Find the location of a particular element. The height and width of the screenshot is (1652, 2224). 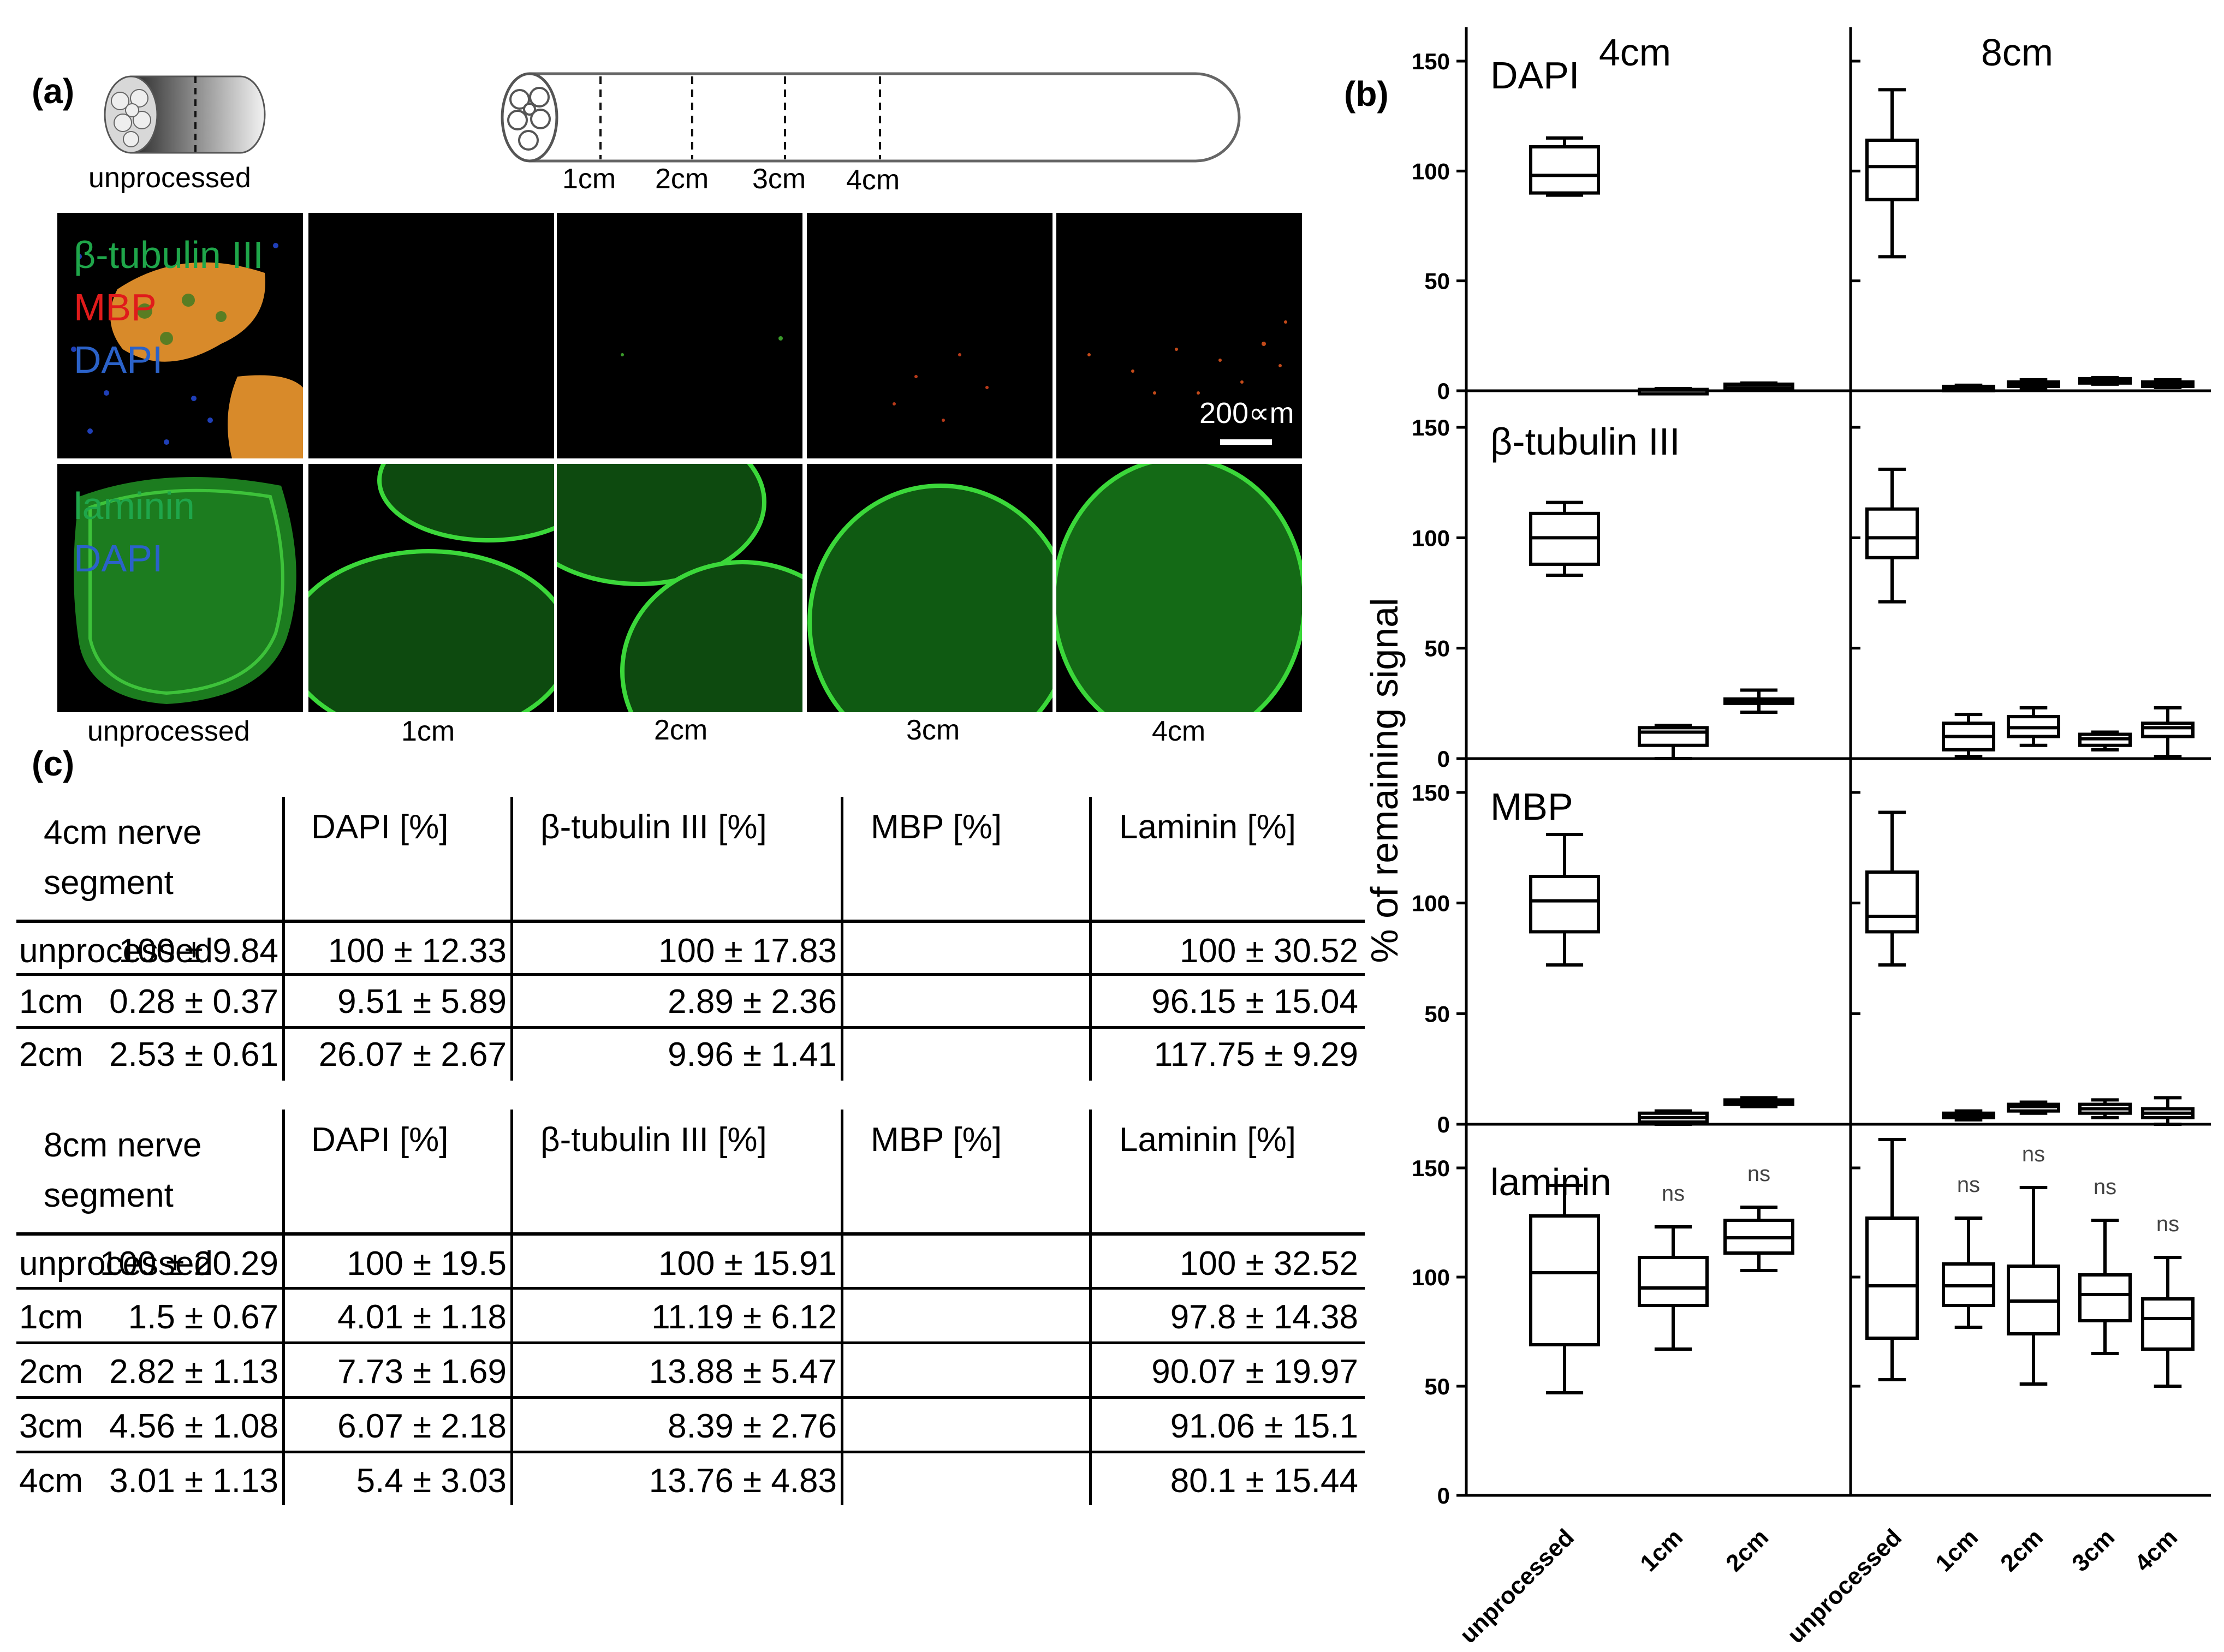

table-cell: 6.07 ± 2.18 is located at coordinates (422, 1426).